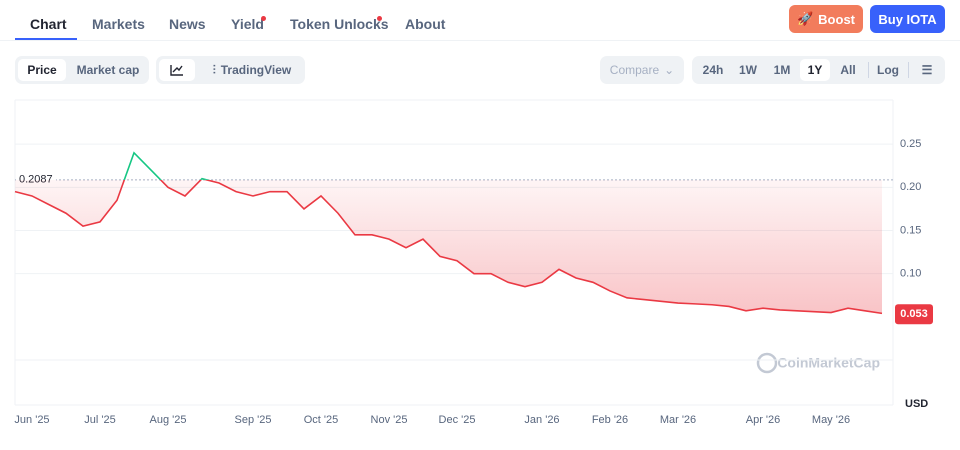 The width and height of the screenshot is (960, 450). What do you see at coordinates (457, 420) in the screenshot?
I see `x-tick-label: Dec '25` at bounding box center [457, 420].